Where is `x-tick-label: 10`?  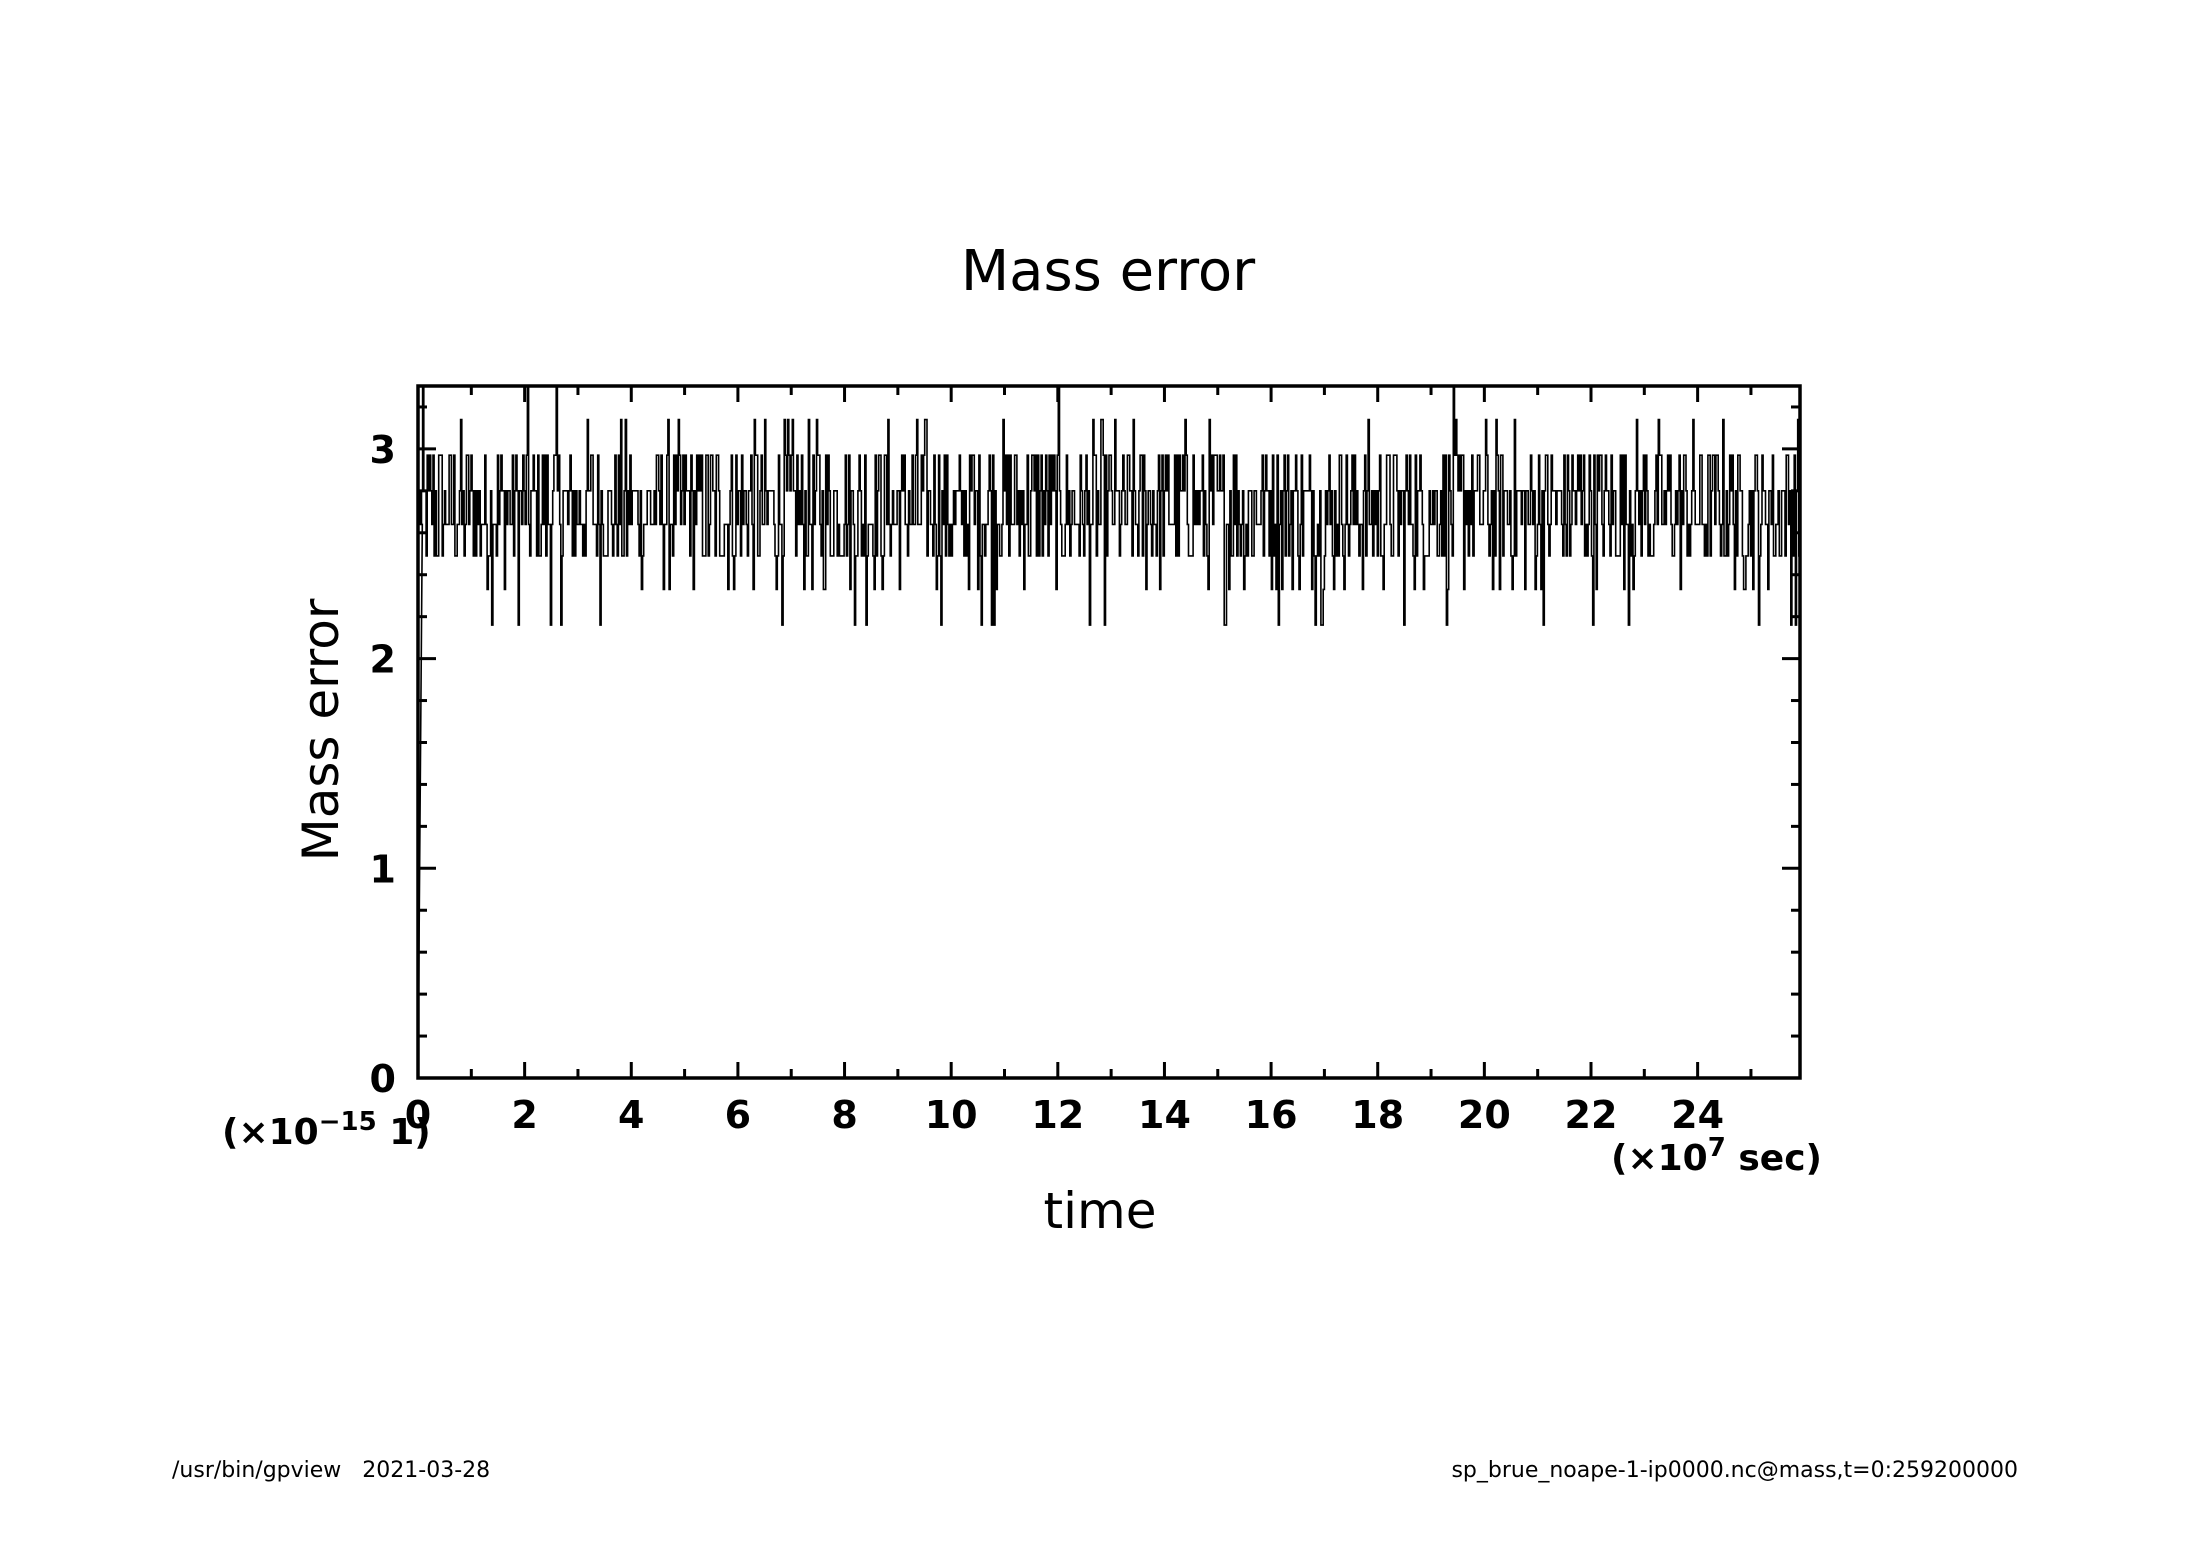 x-tick-label: 10 is located at coordinates (951, 1115).